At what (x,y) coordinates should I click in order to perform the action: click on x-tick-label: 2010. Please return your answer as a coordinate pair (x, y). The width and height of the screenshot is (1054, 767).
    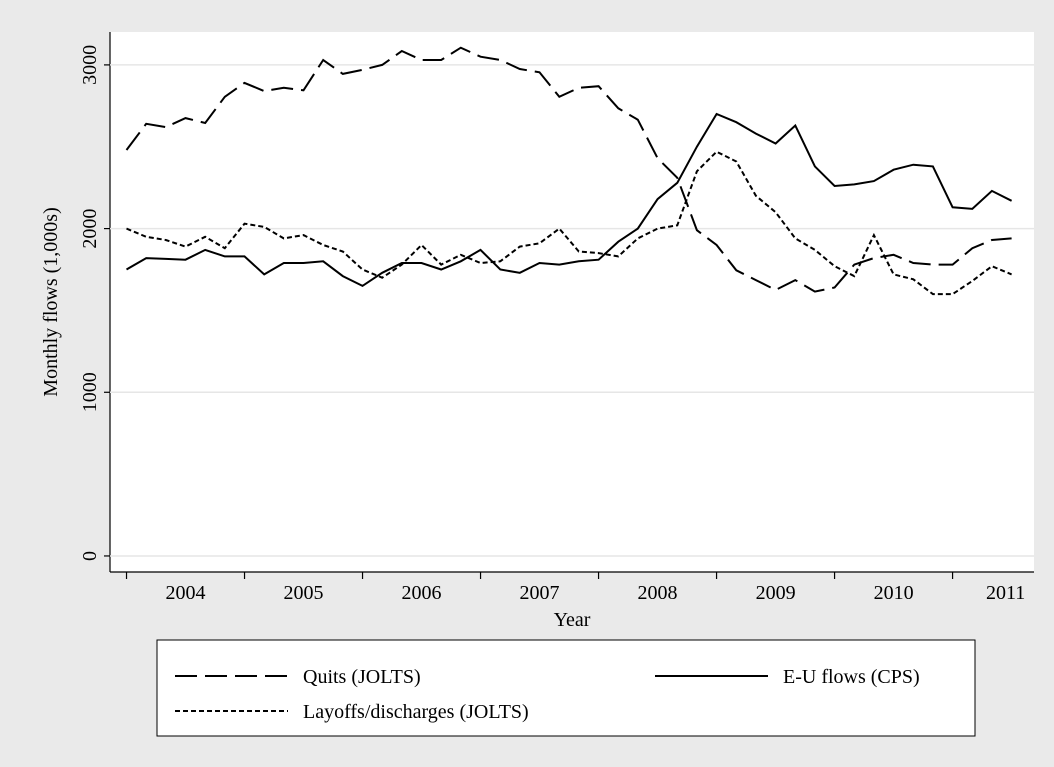
    Looking at the image, I should click on (894, 593).